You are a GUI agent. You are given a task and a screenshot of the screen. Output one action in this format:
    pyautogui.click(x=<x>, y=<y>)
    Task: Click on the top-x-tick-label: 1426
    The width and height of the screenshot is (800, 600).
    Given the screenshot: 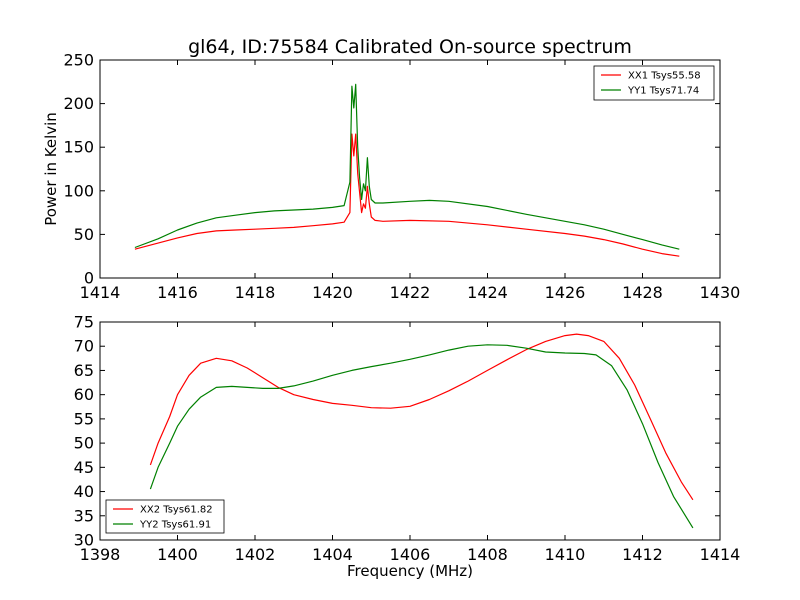 What is the action you would take?
    pyautogui.click(x=565, y=292)
    